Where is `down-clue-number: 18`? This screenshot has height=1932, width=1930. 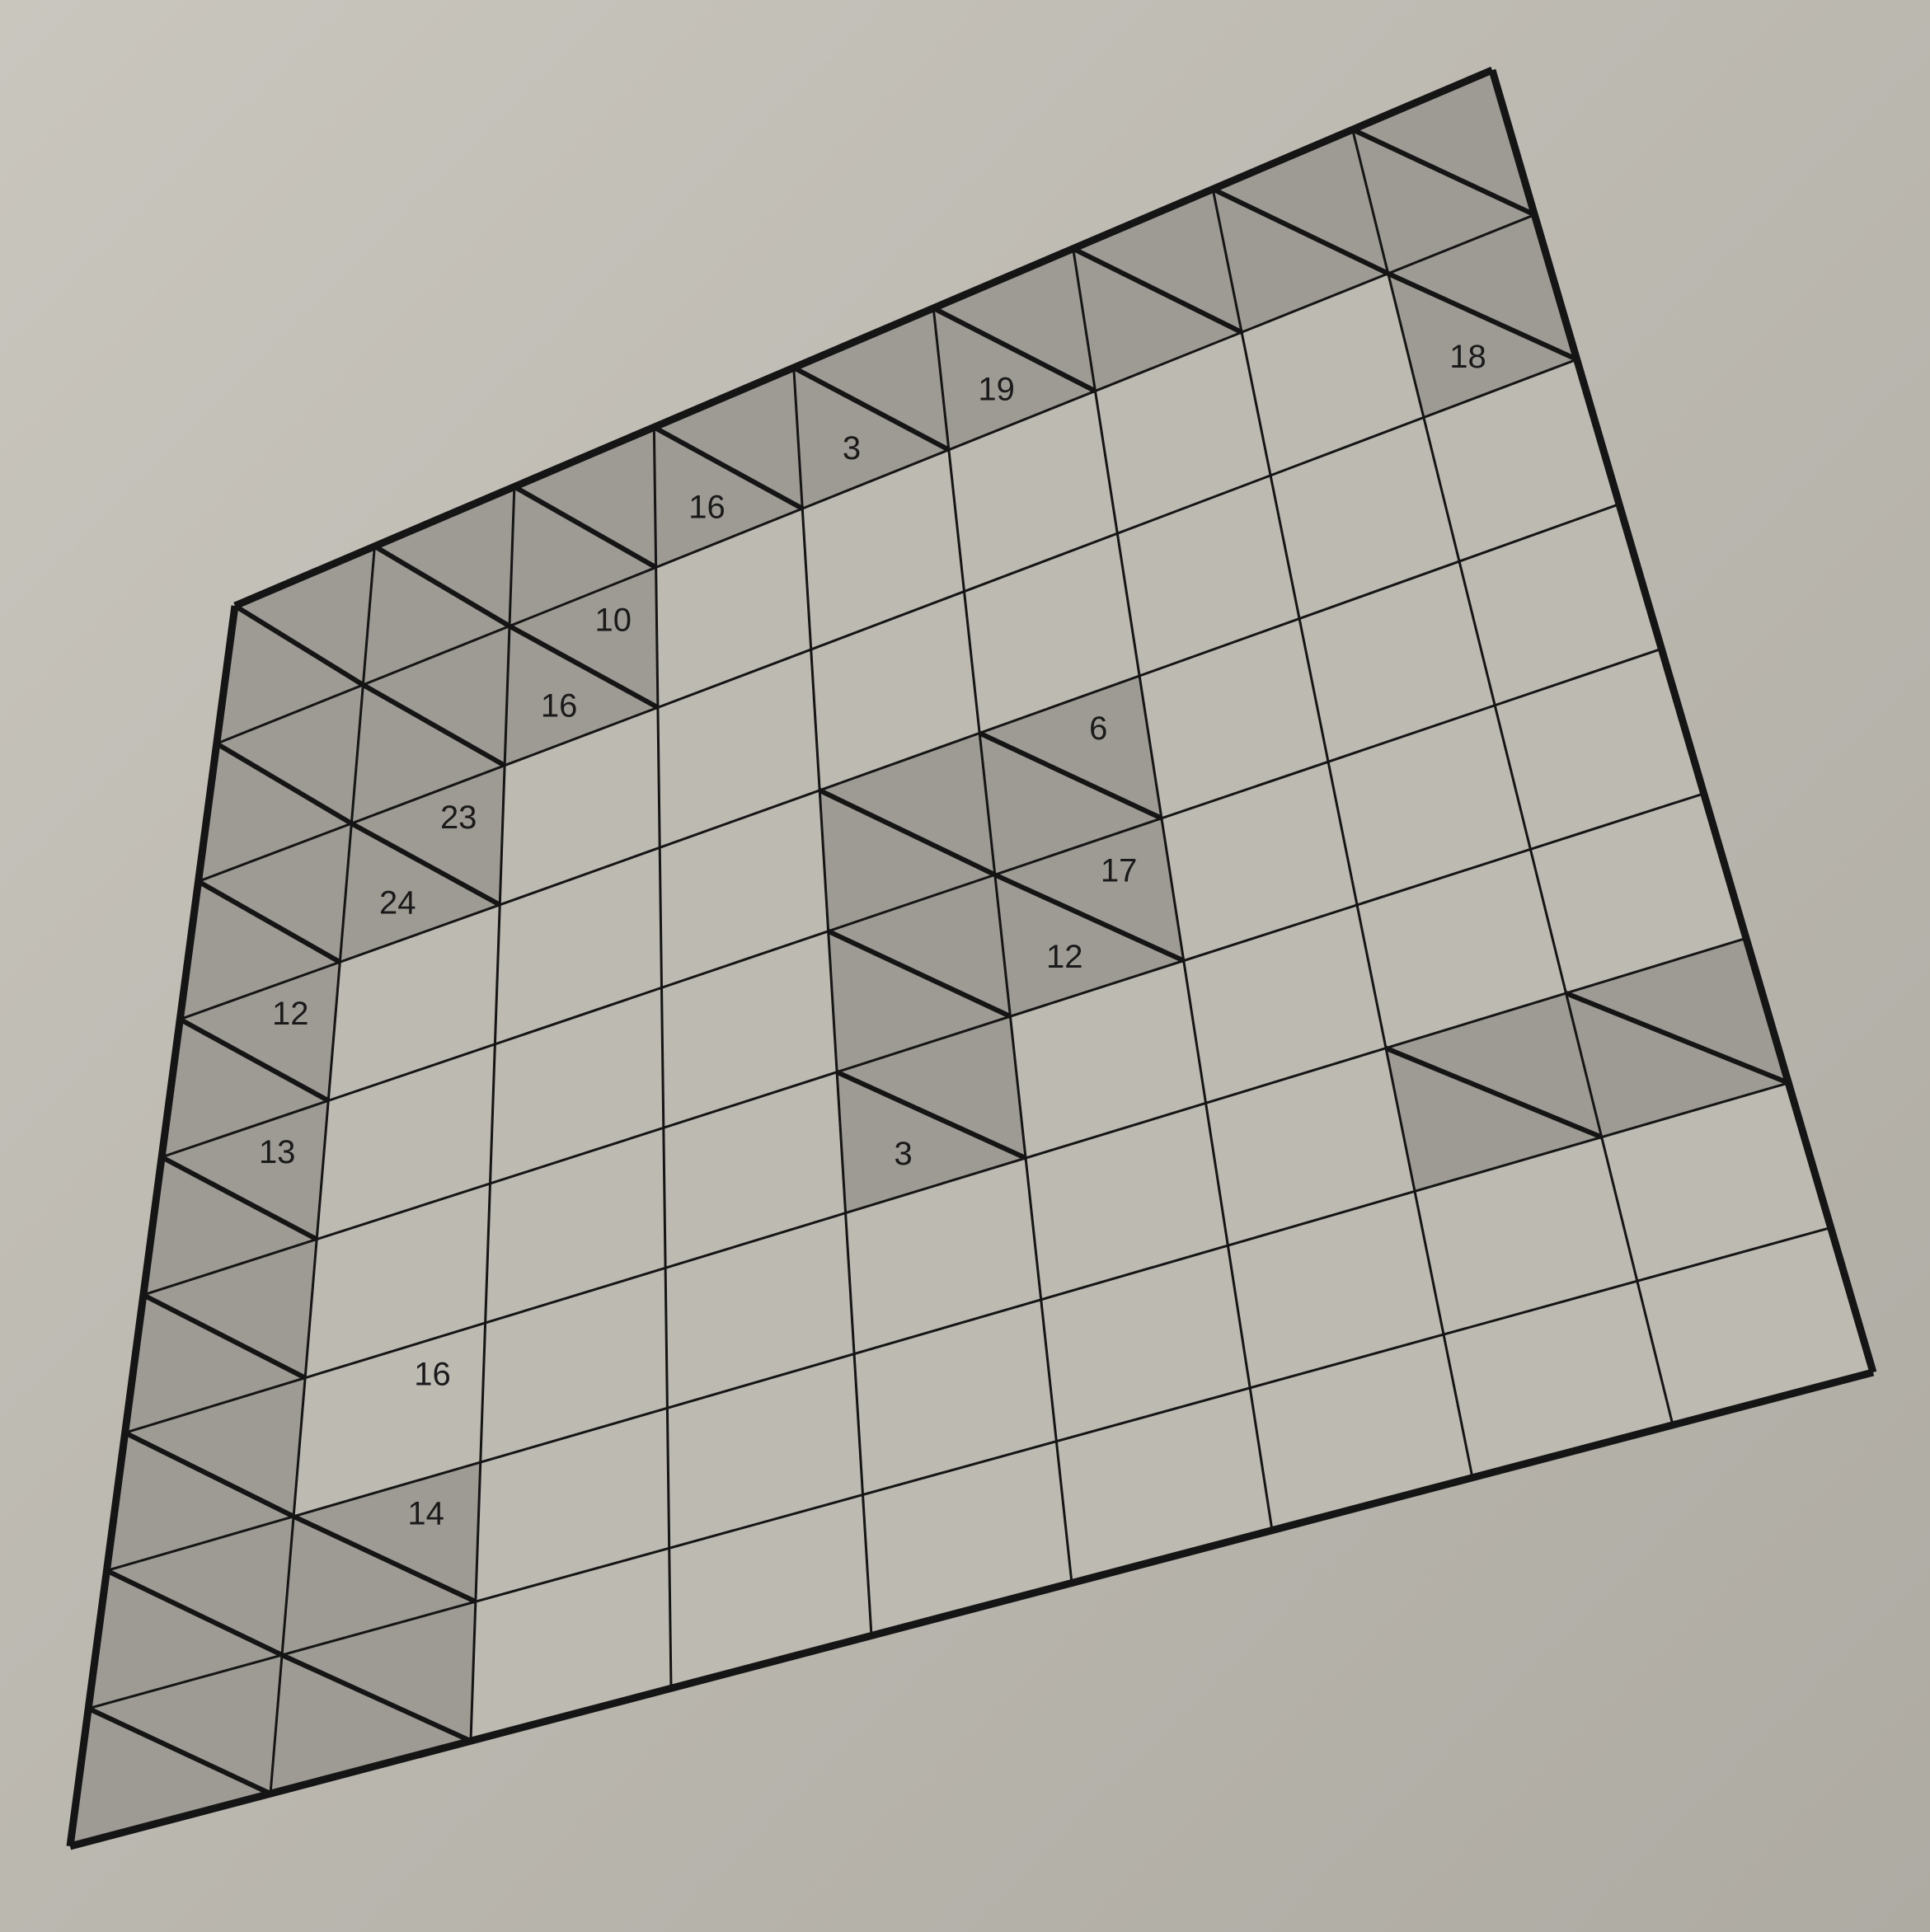 down-clue-number: 18 is located at coordinates (1467, 357).